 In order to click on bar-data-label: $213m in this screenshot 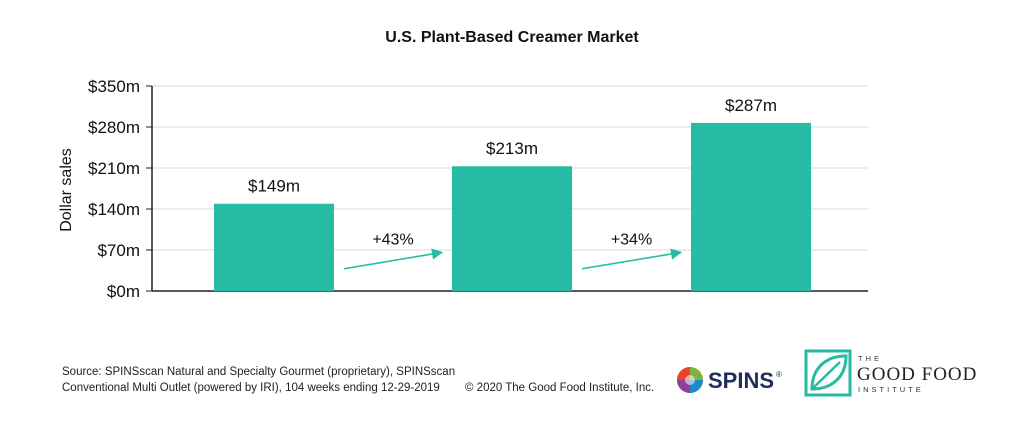, I will do `click(512, 148)`.